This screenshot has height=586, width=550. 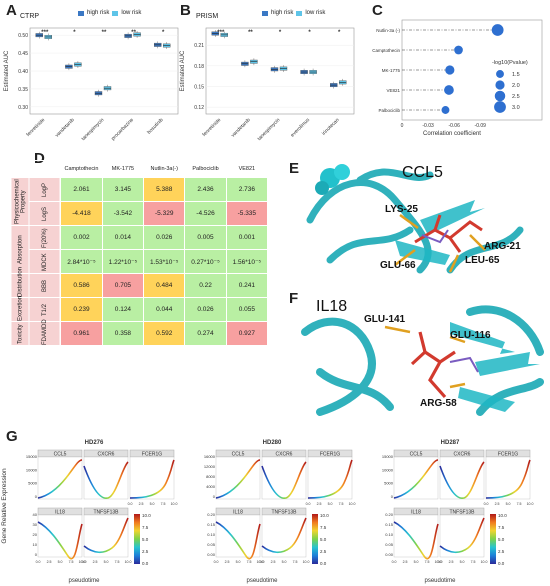 What do you see at coordinates (247, 213) in the screenshot?
I see `table-cell: -5.335` at bounding box center [247, 213].